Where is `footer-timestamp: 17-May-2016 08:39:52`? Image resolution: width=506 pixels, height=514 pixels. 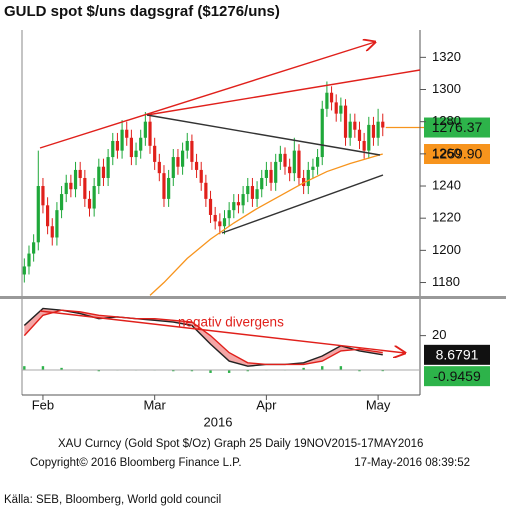
footer-timestamp: 17-May-2016 08:39:52 is located at coordinates (412, 463).